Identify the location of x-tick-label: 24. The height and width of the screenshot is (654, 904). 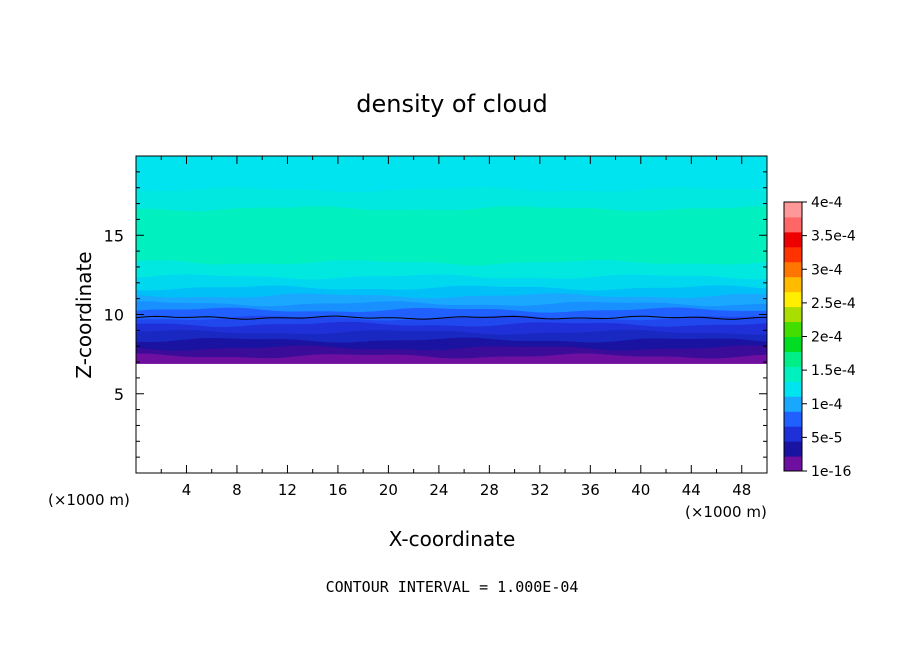
(438, 490).